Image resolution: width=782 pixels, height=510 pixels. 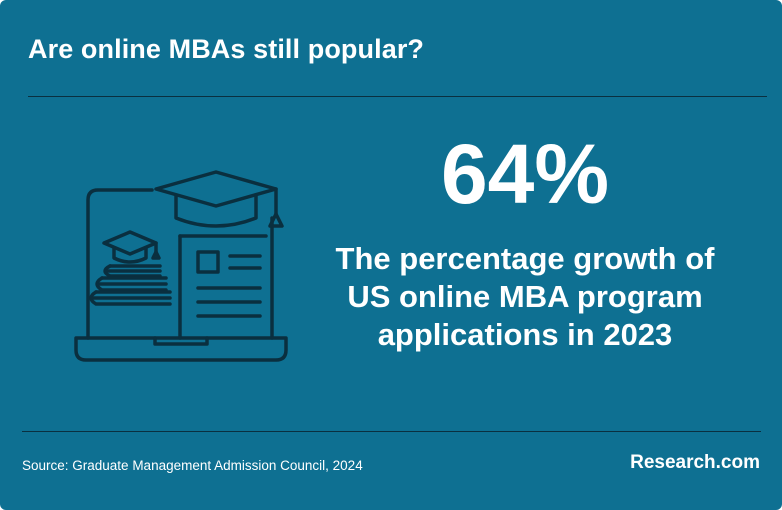 What do you see at coordinates (391, 431) in the screenshot?
I see `footer-divider` at bounding box center [391, 431].